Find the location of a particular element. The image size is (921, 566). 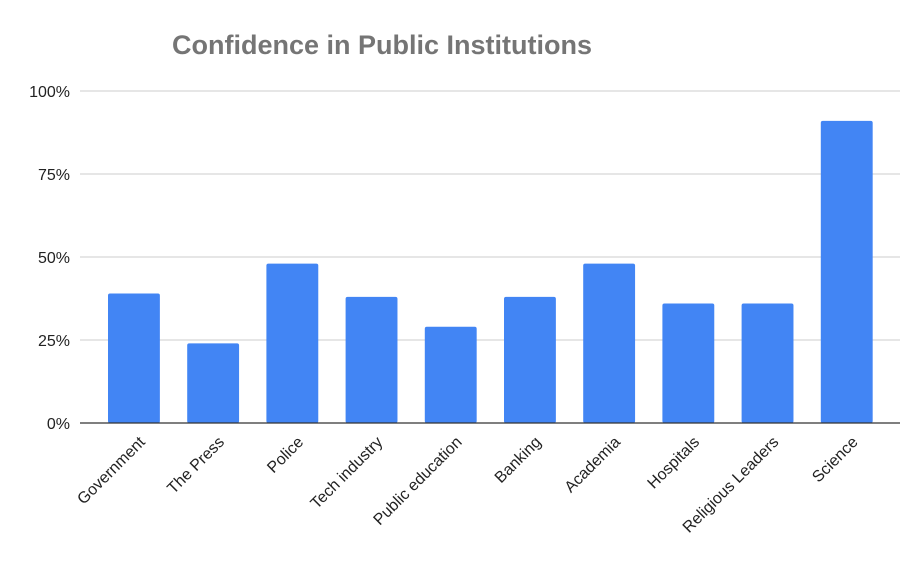

y-tick-label: 0% is located at coordinates (58, 424).